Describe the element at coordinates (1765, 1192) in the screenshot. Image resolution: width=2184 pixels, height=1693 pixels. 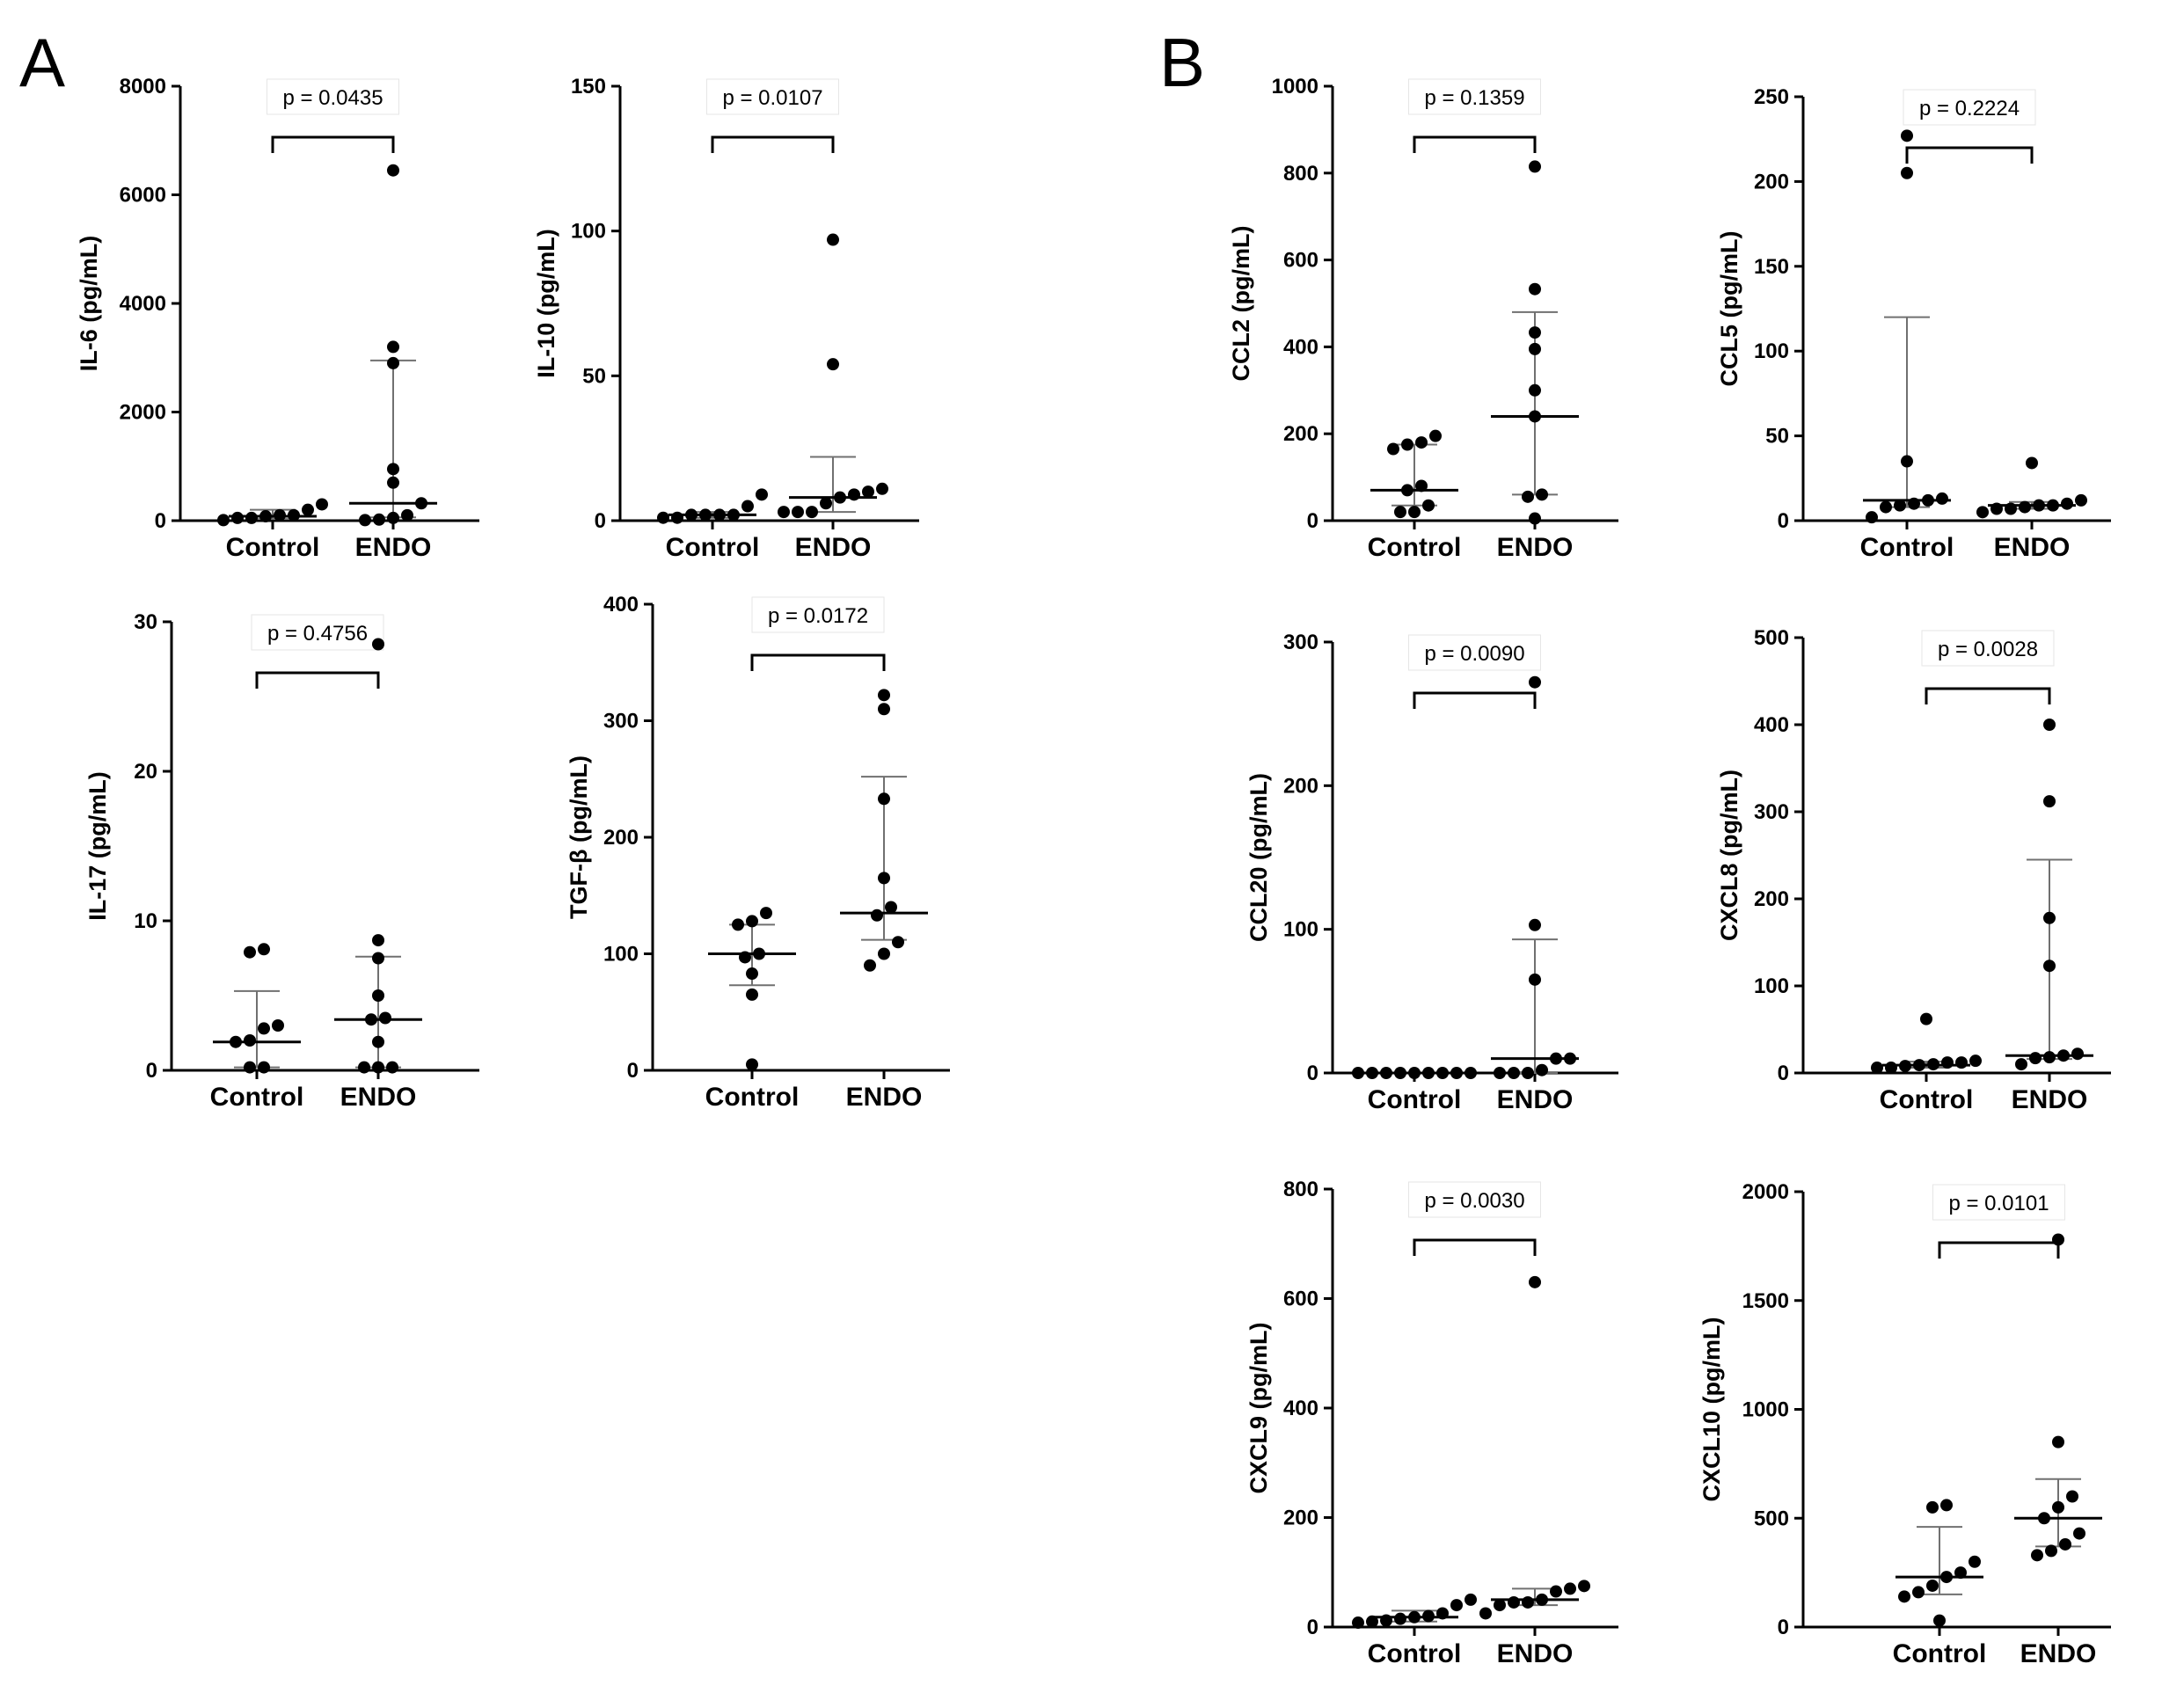
I see `y-tick-label: 2000` at that location.